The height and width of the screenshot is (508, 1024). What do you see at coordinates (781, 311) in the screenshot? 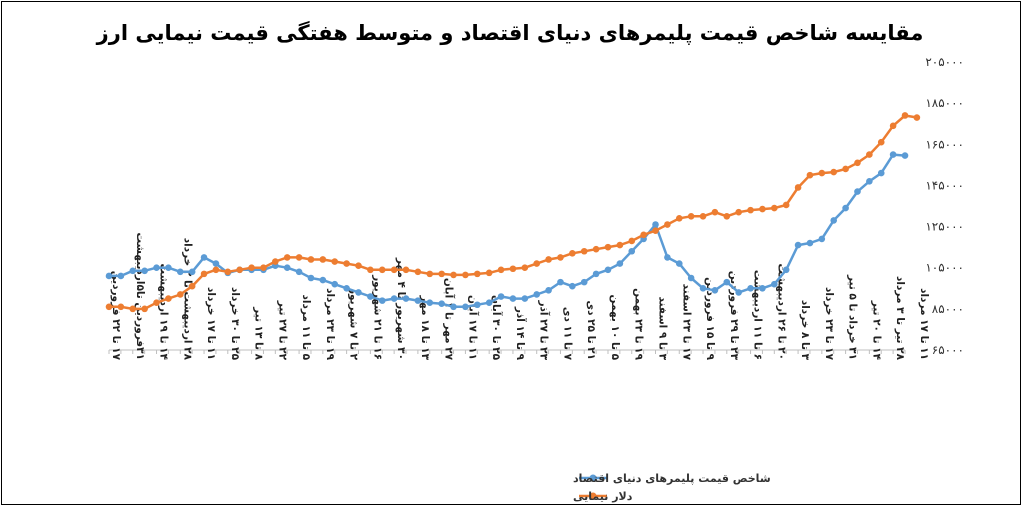
I see `x-tick-label: ۲۰ تا ۲۶ اردیبهشت` at bounding box center [781, 311].